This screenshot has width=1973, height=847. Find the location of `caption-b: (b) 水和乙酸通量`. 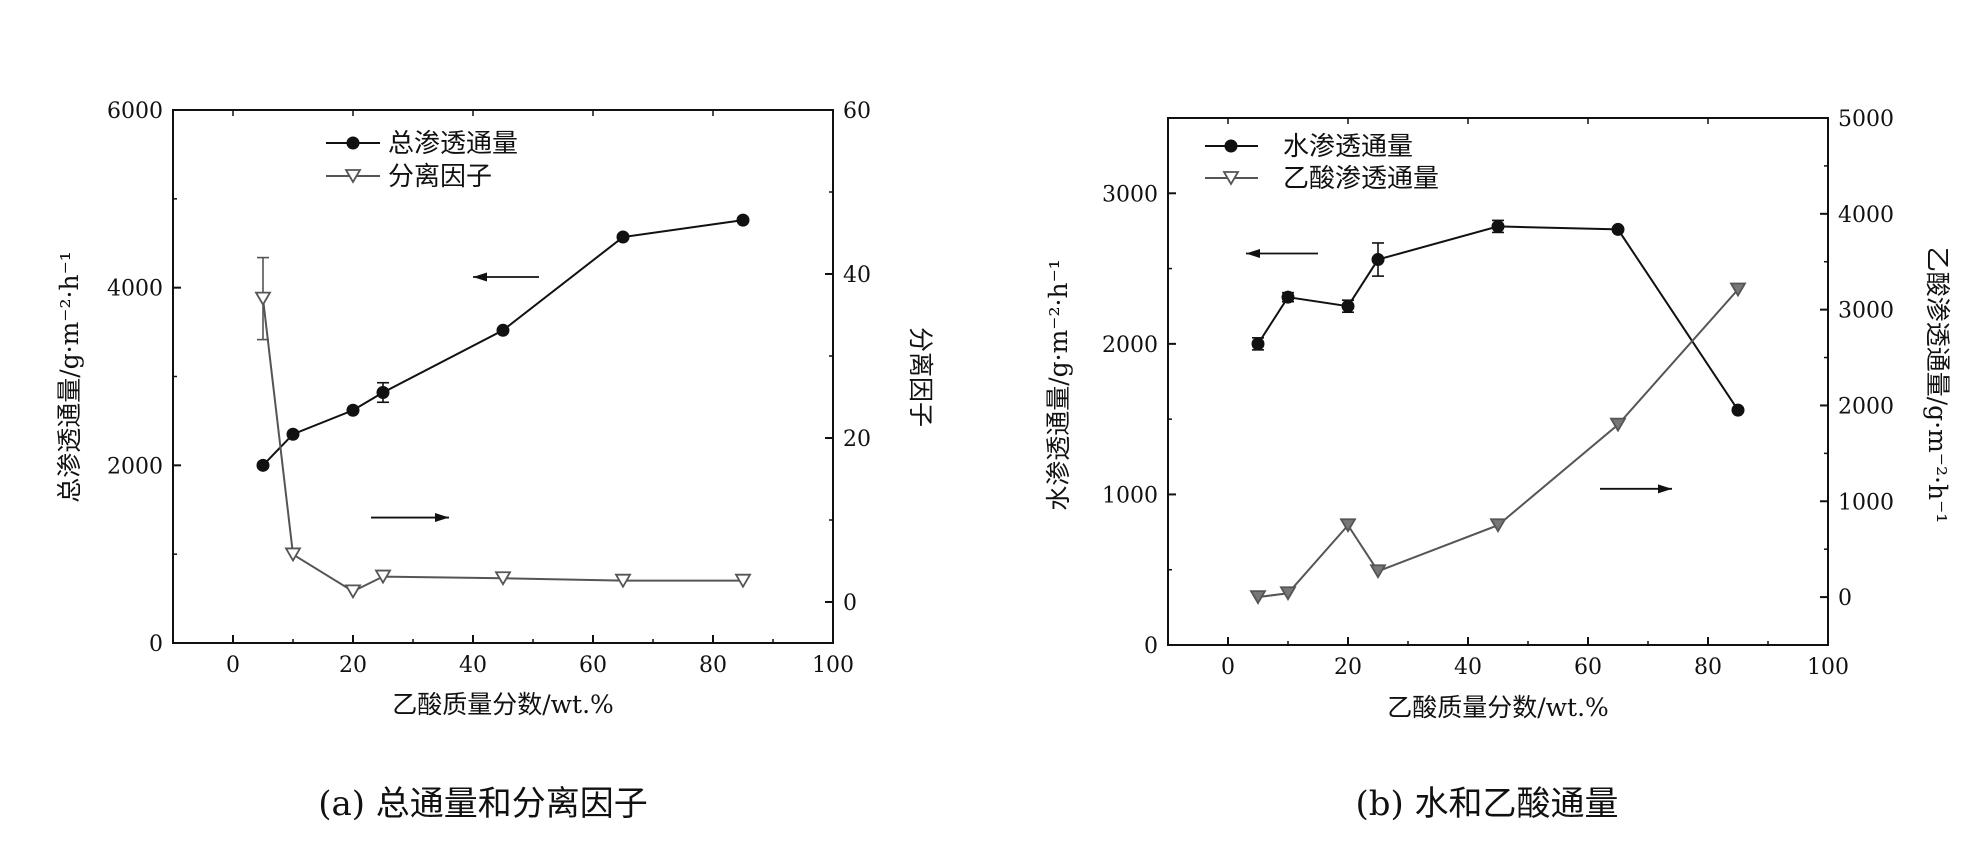

caption-b: (b) 水和乙酸通量 is located at coordinates (1486, 804).